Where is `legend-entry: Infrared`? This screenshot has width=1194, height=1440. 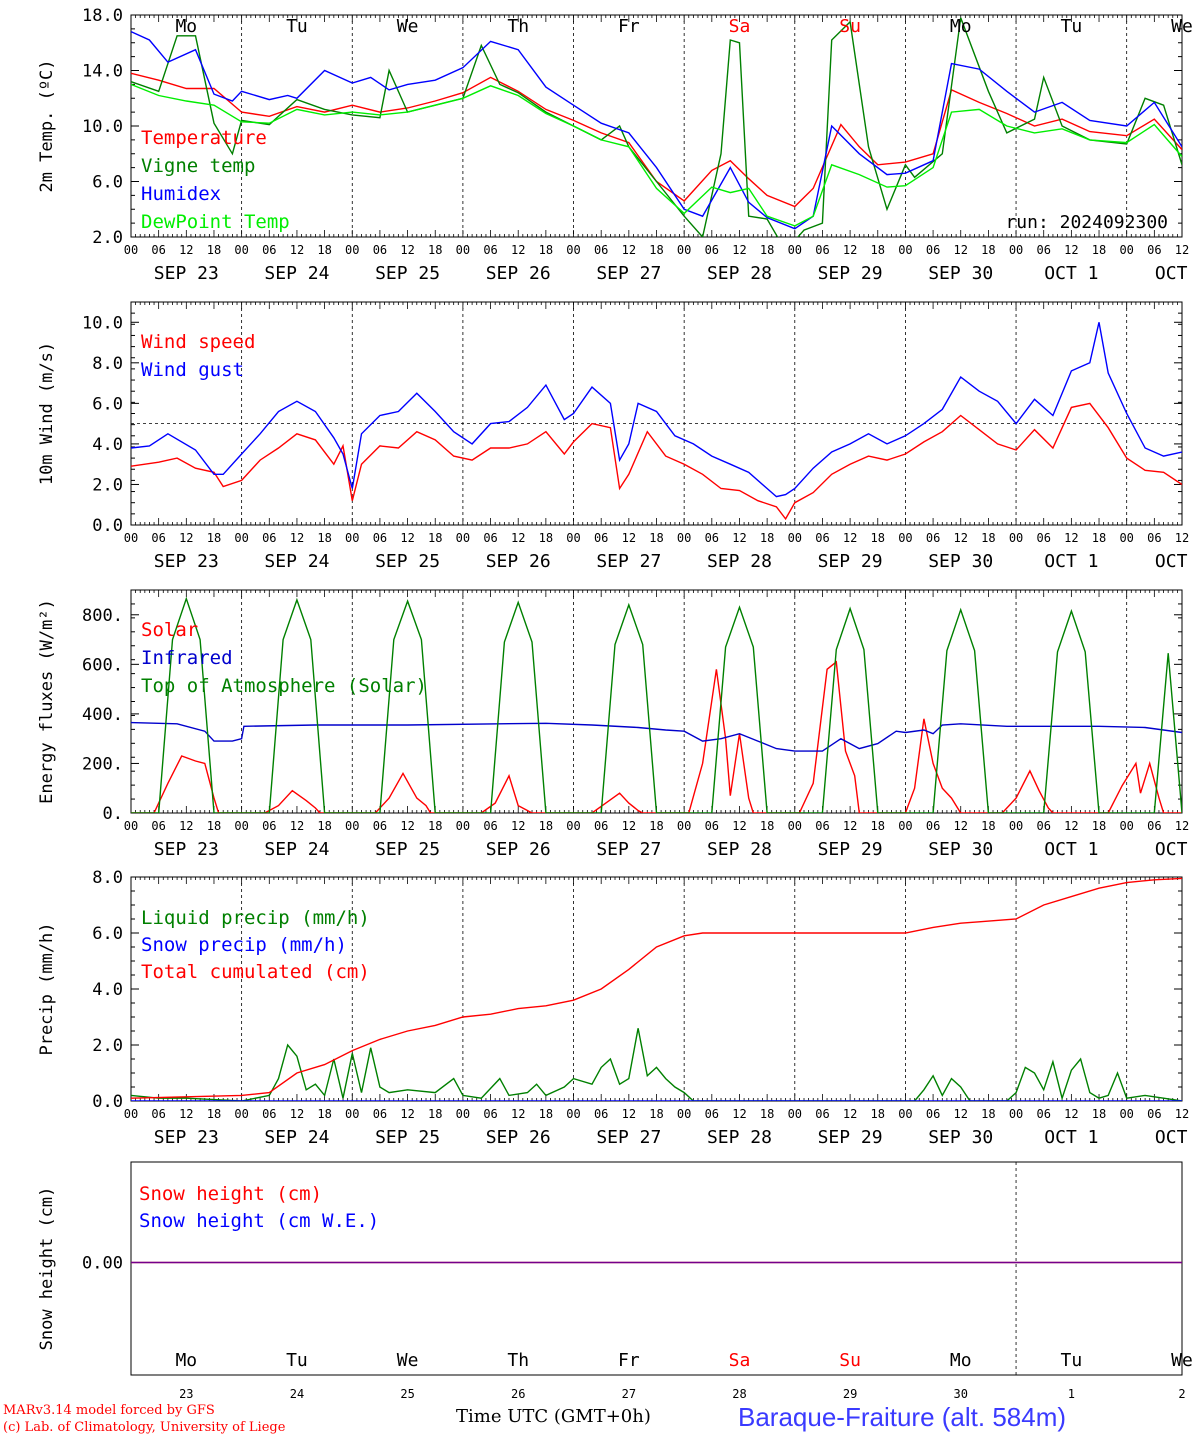 legend-entry: Infrared is located at coordinates (187, 658).